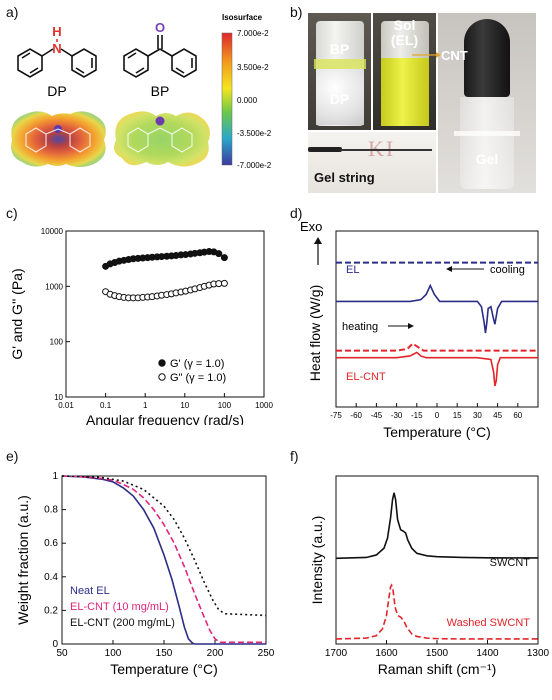  I want to click on colorbar-title: Isosurface, so click(242, 17).